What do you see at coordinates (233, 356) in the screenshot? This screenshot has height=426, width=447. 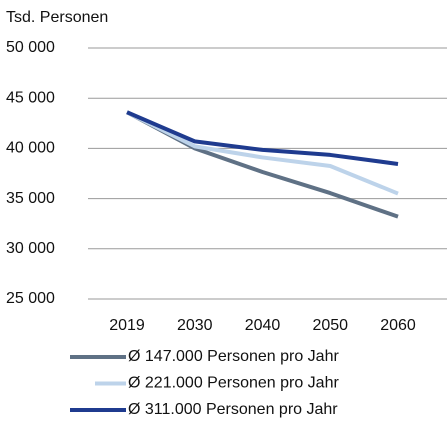 I see `legend-label: Ø 147.000 Personen pro Jahr` at bounding box center [233, 356].